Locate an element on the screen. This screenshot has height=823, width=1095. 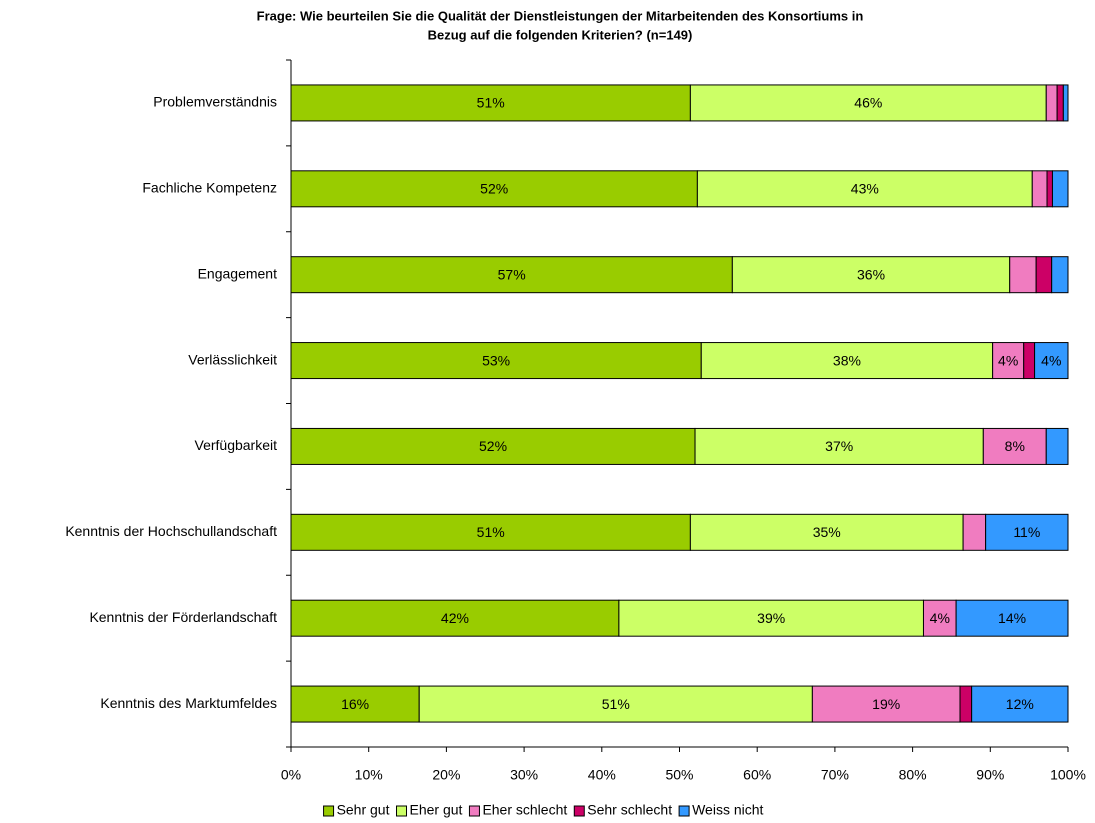
data-label: 43% is located at coordinates (865, 189).